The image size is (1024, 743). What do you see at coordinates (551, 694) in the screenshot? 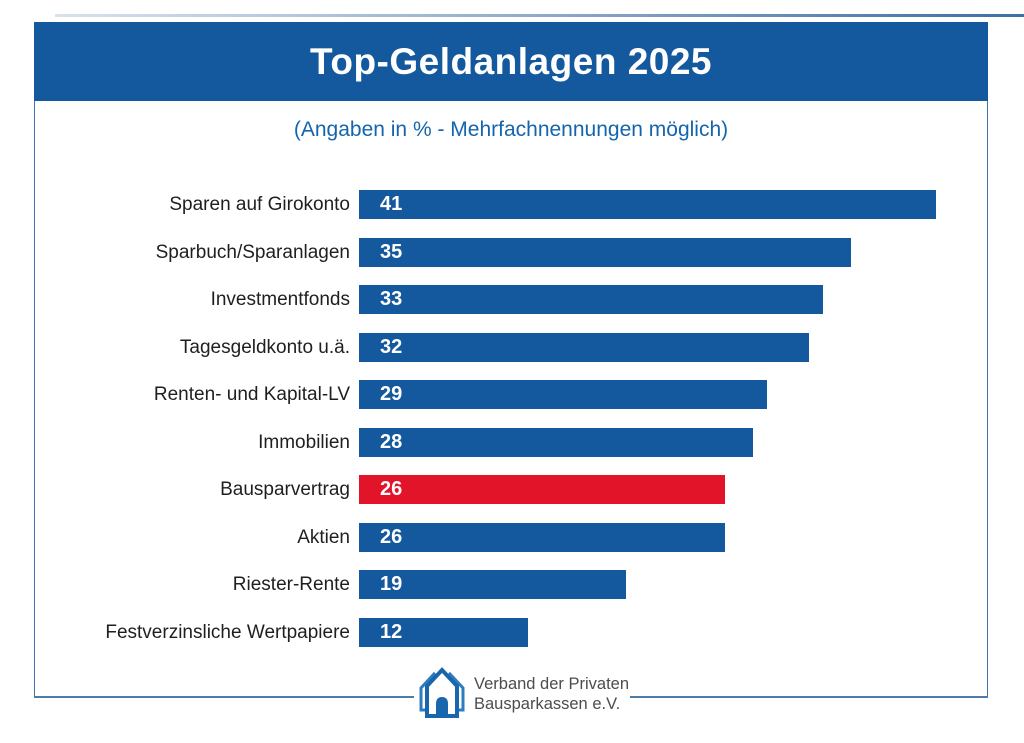
I see `footer-org-name: Verband der Privaten Bausparkassen e.V.` at bounding box center [551, 694].